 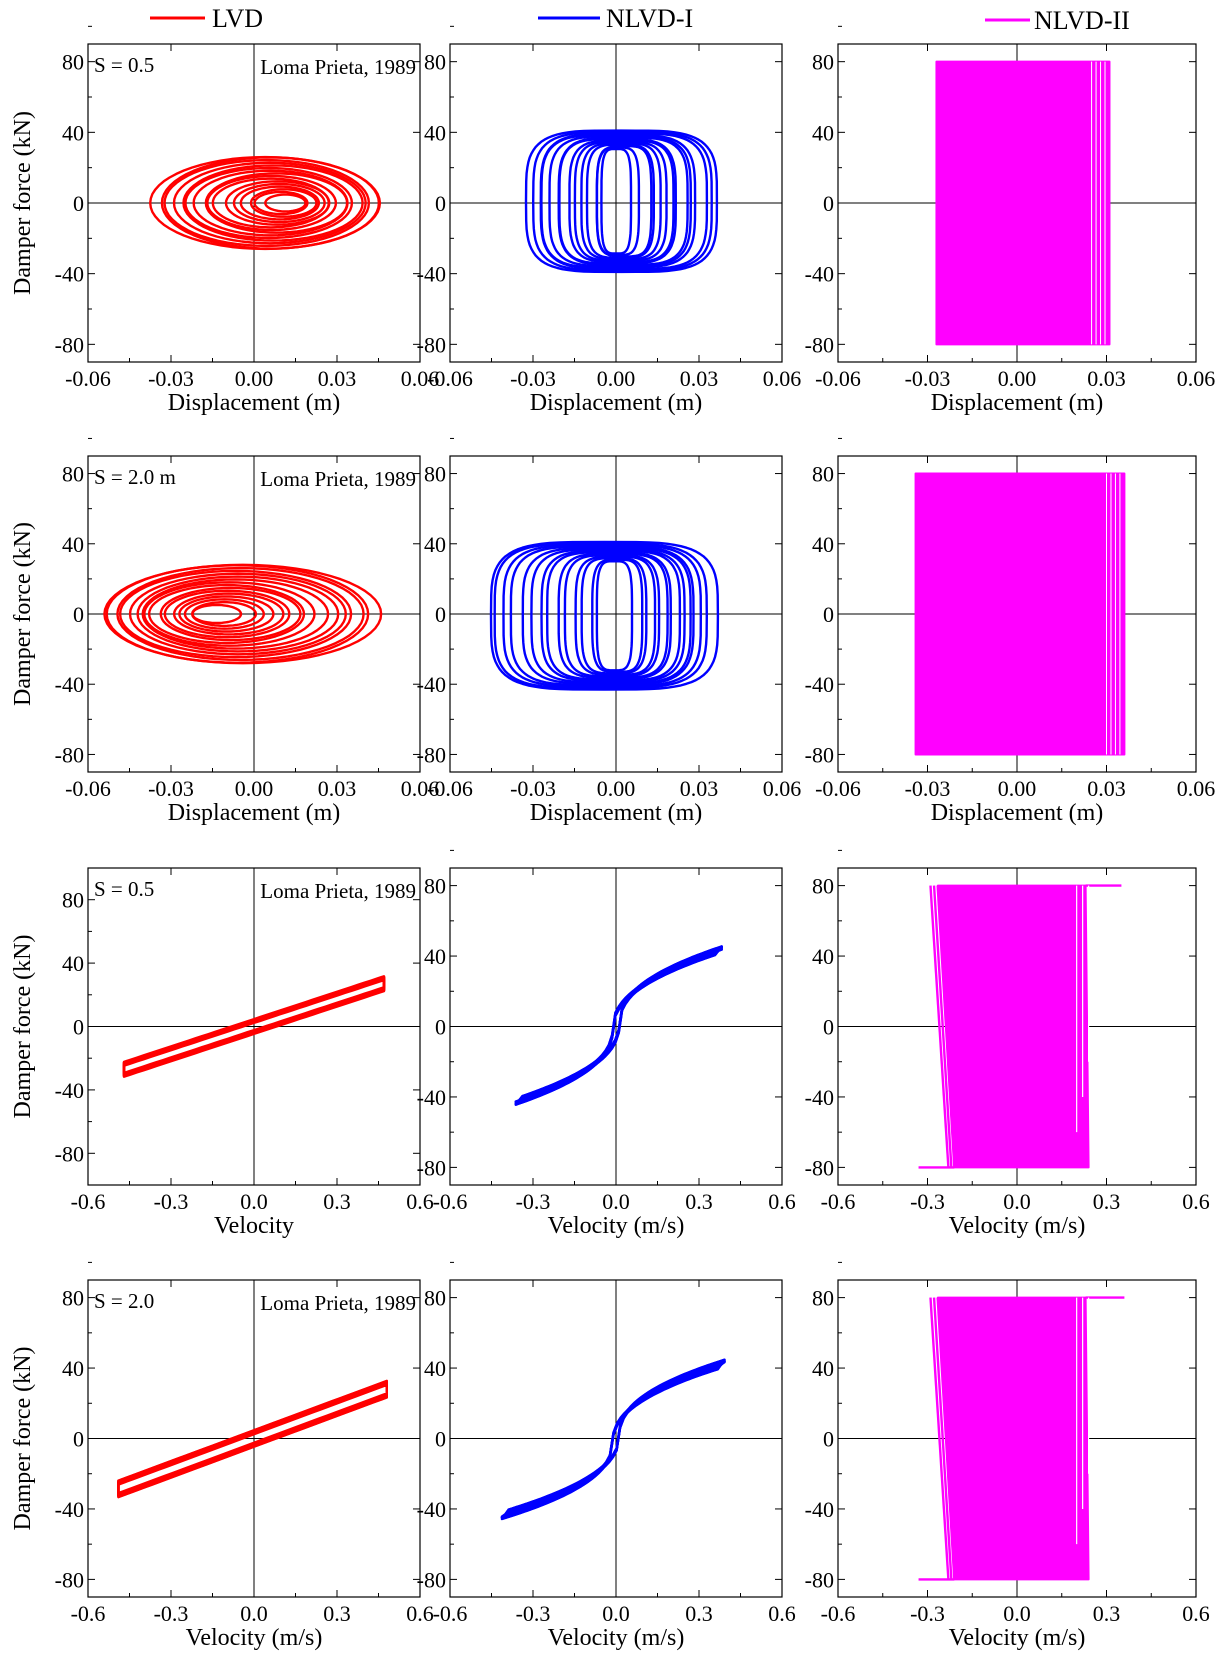 I want to click on panel-3-2-xtick-label: -0.6, so click(x=838, y=1613).